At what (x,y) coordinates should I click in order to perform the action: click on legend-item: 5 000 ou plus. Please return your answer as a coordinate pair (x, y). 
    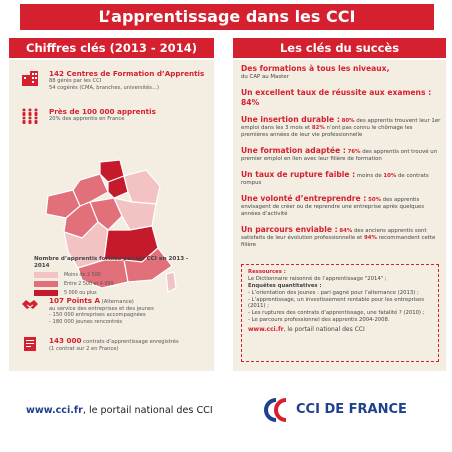
    Looking at the image, I should click on (114, 293).